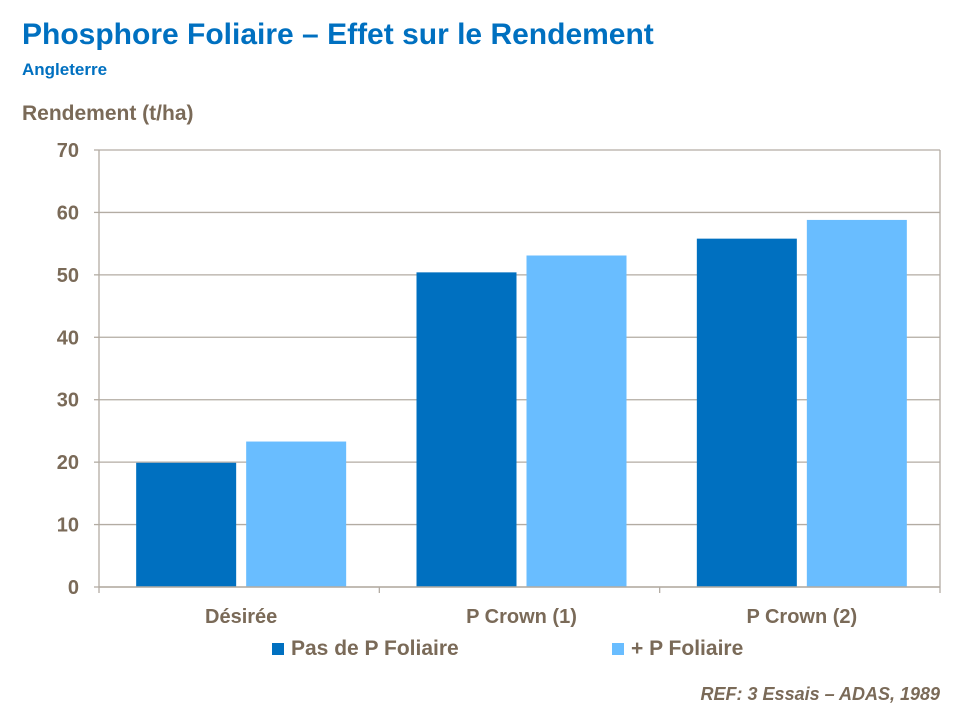 The height and width of the screenshot is (720, 960). I want to click on legend-item-plus-p-foliaire: + P Foliaire, so click(677, 649).